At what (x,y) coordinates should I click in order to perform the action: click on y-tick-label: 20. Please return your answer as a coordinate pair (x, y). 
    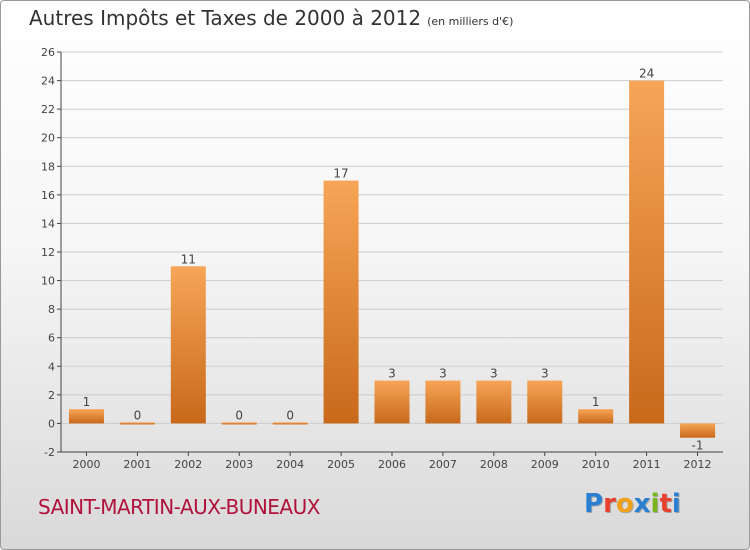
    Looking at the image, I should click on (48, 138).